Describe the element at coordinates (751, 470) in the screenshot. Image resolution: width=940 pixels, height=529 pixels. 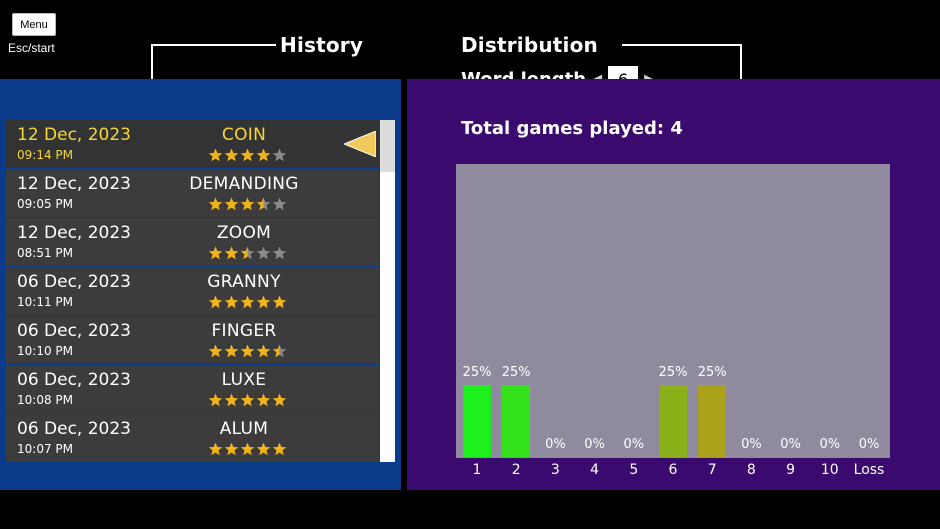
I see `bar-category-label: 8` at that location.